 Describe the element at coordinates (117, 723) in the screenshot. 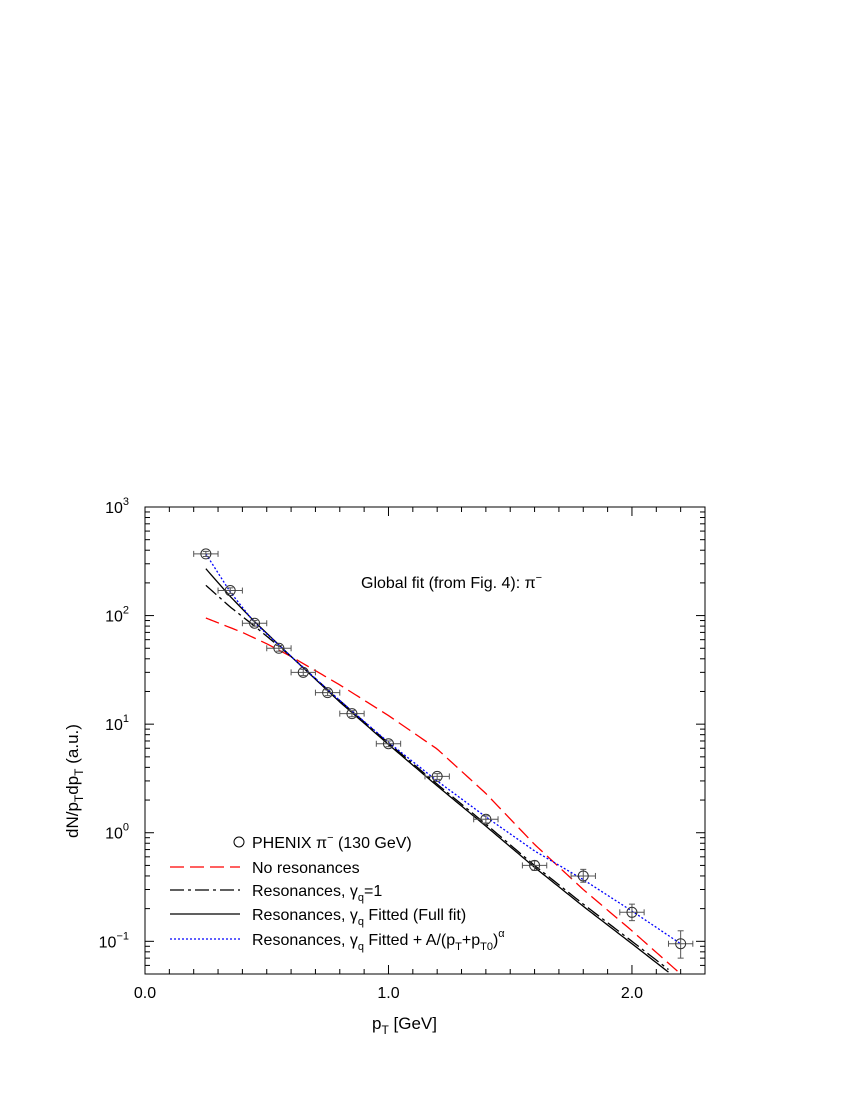

I see `y-tick-label: 10¹` at that location.